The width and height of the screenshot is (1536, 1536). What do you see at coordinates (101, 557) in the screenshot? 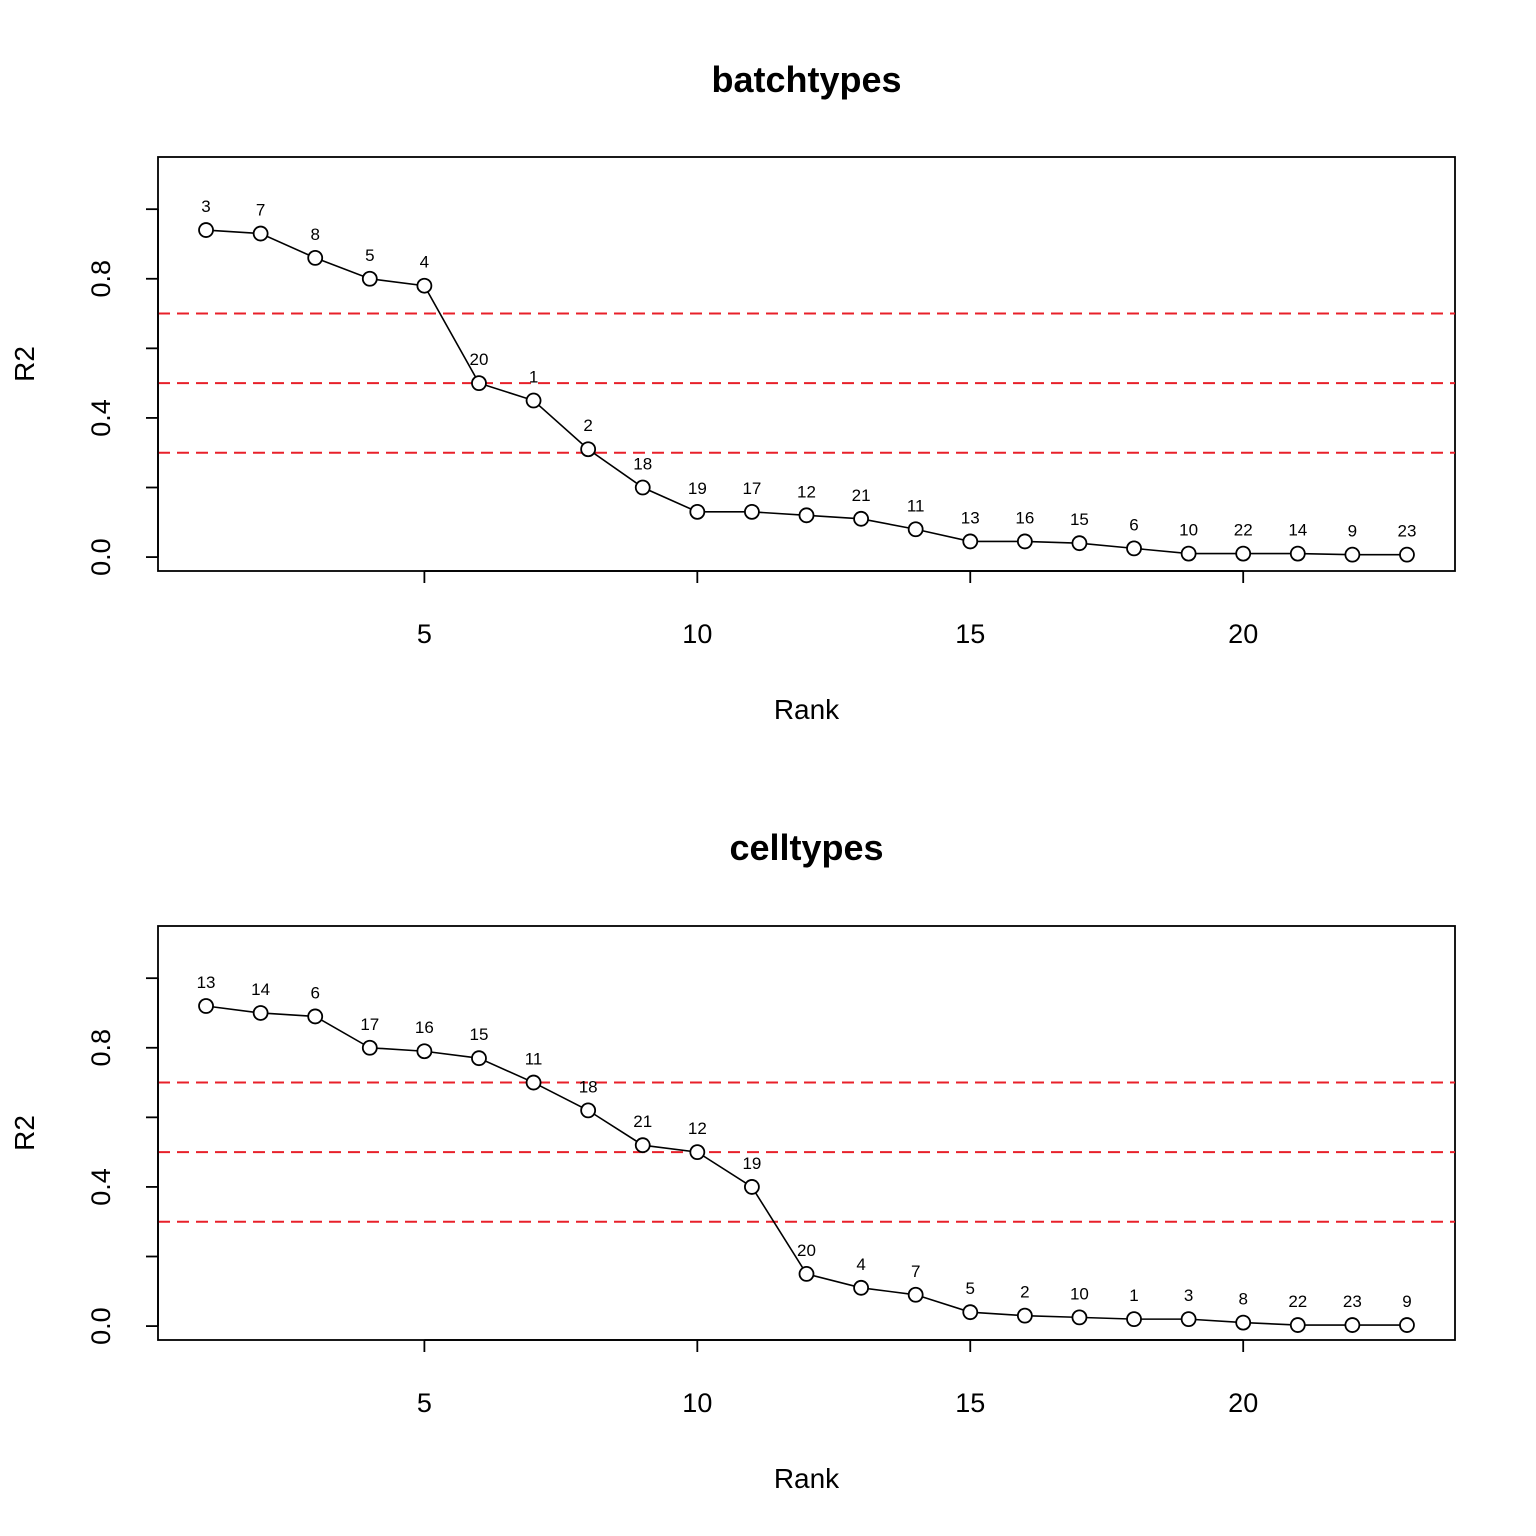
I see `y-tick-label: 0.0` at bounding box center [101, 557].